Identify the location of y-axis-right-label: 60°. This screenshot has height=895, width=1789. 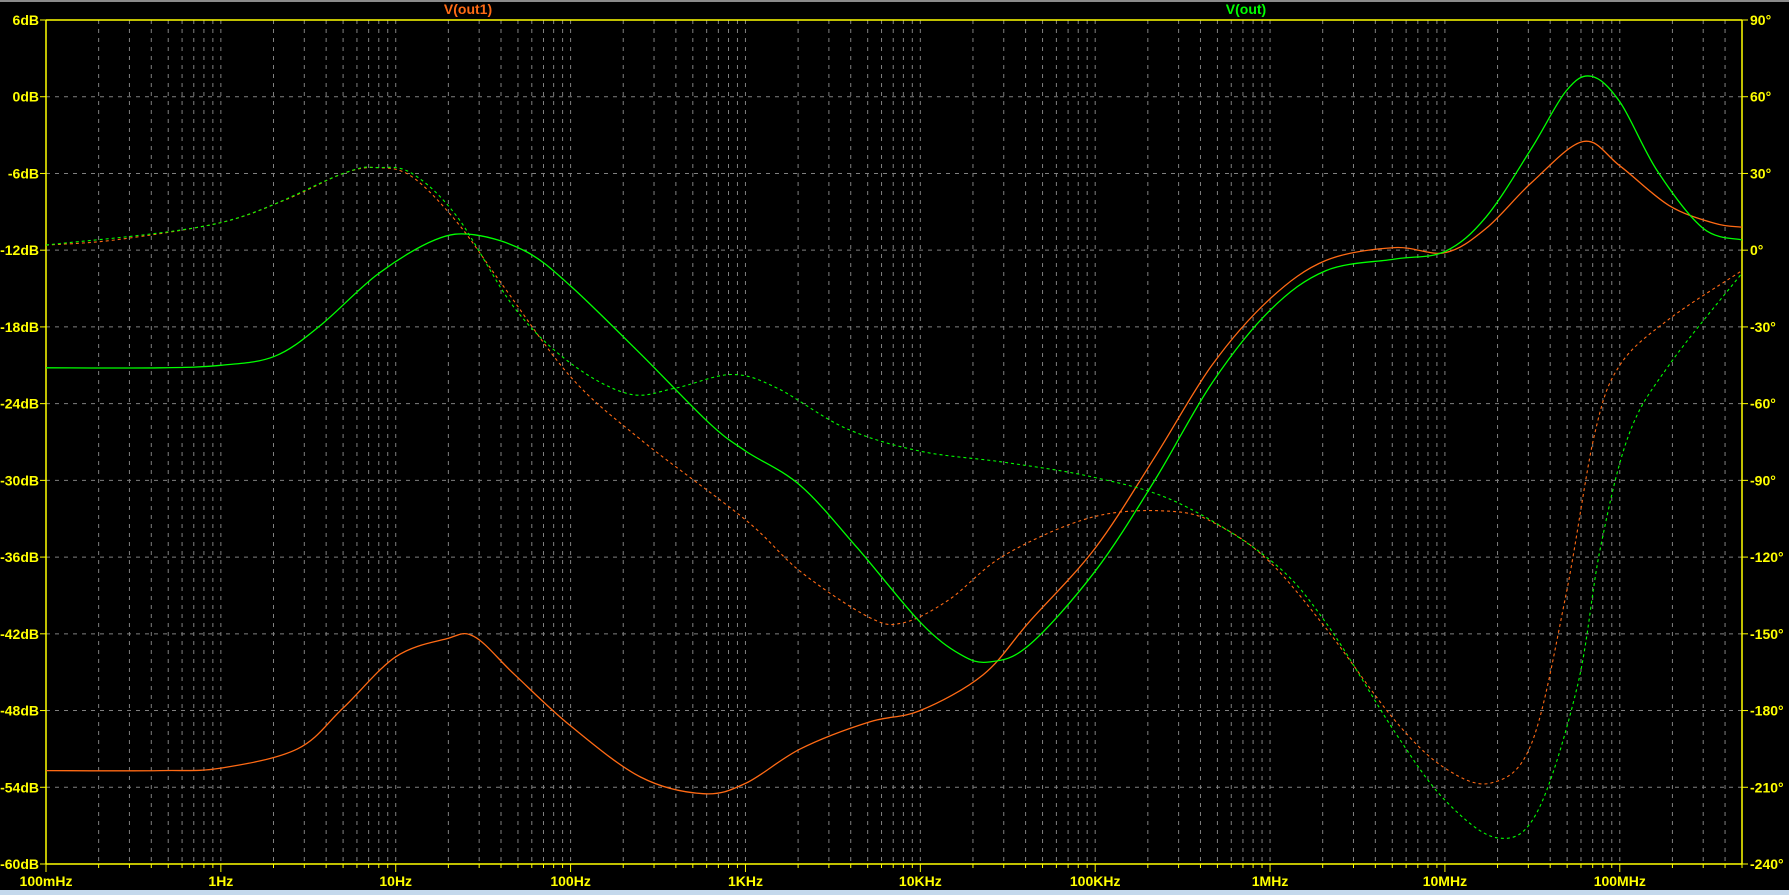
(1760, 97).